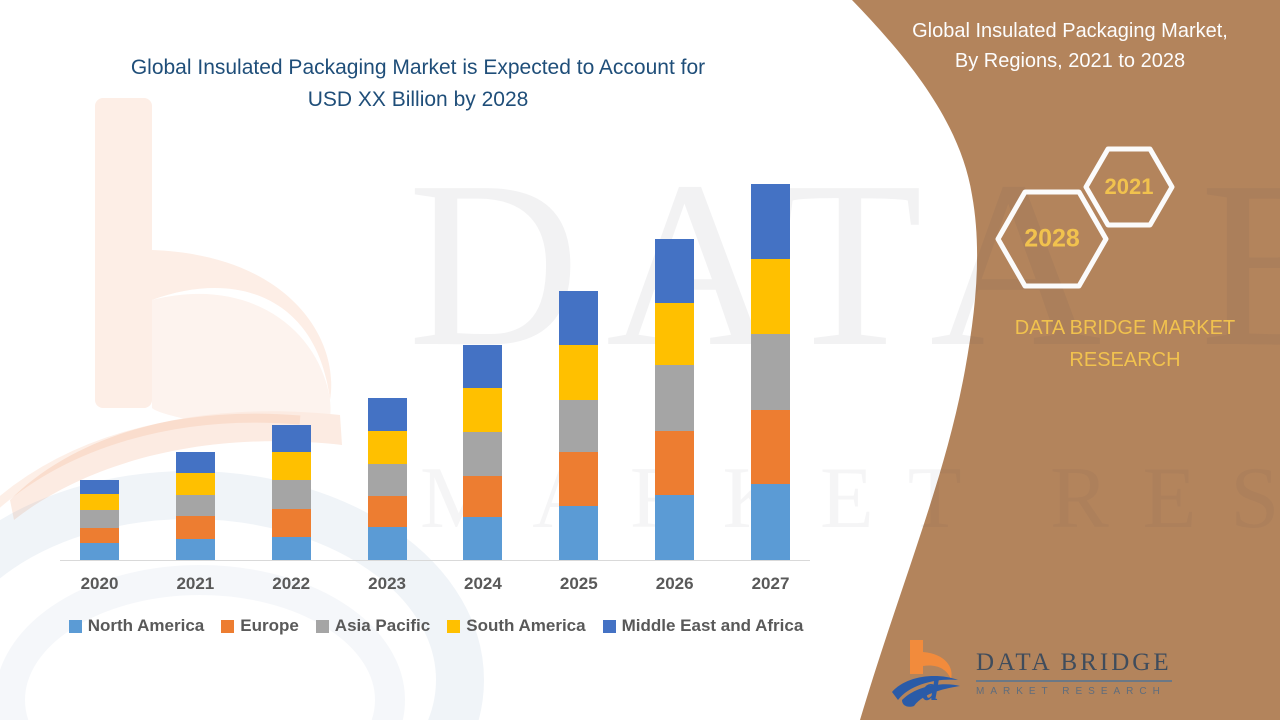 The width and height of the screenshot is (1280, 720). I want to click on chart-title-line2: USD XX Billion by 2028, so click(418, 99).